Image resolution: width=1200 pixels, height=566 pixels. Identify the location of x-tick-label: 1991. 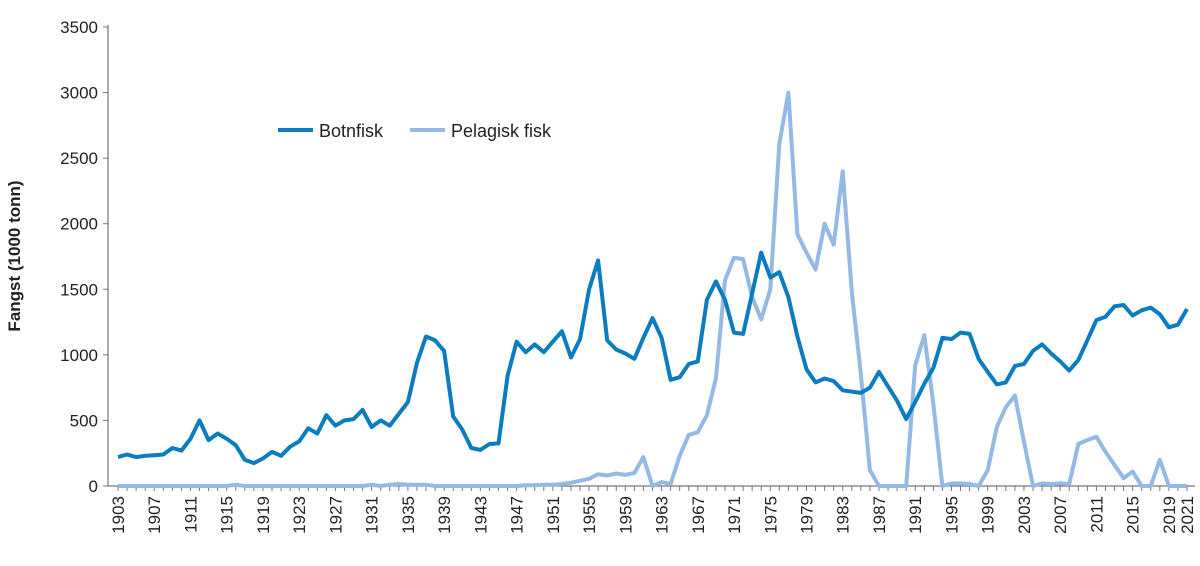
(915, 515).